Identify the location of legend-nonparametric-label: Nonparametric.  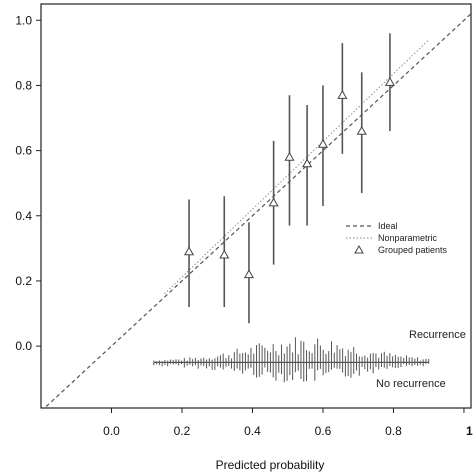
(408, 238).